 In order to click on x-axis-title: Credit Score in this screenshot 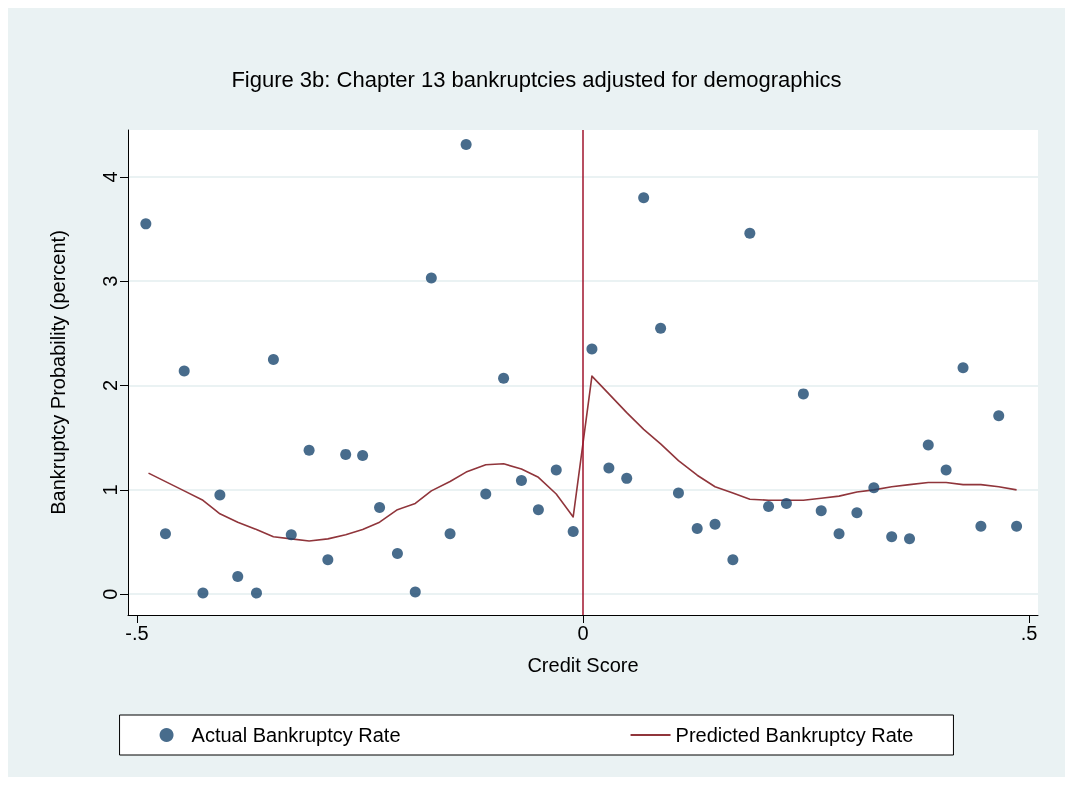, I will do `click(583, 665)`.